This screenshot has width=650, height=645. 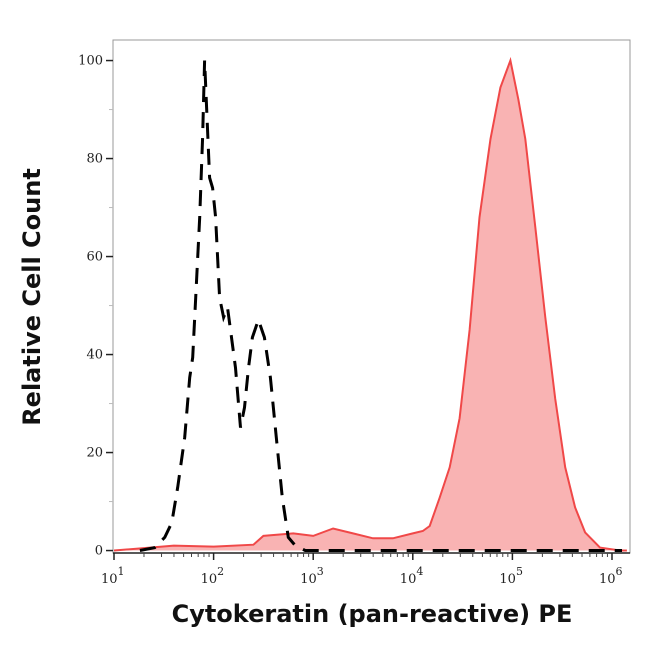 I want to click on y-tick-label: 40, so click(x=94, y=355).